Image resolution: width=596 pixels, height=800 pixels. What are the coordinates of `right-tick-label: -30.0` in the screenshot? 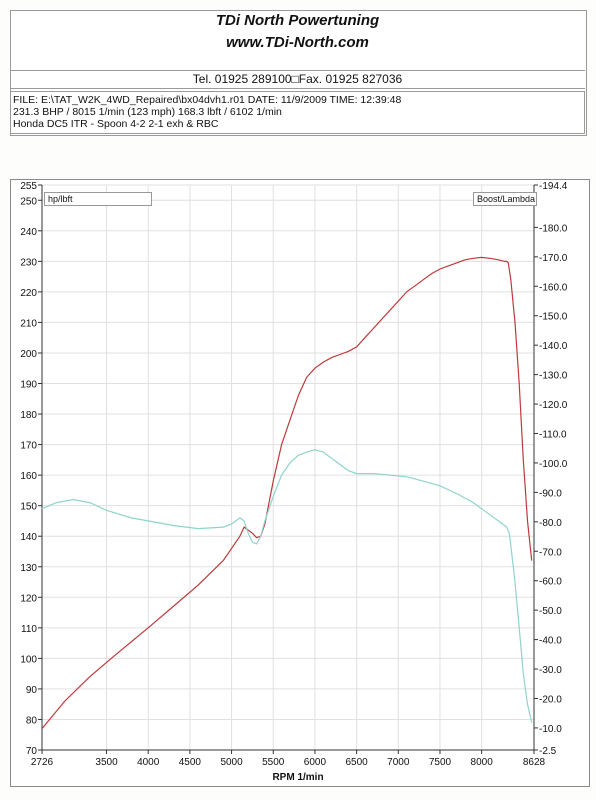 It's located at (550, 670).